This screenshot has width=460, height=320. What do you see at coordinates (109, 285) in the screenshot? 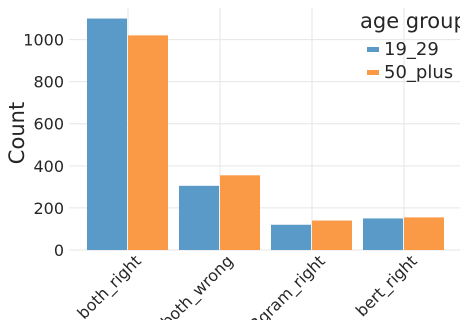
I see `x-tick-label: both_right` at bounding box center [109, 285].